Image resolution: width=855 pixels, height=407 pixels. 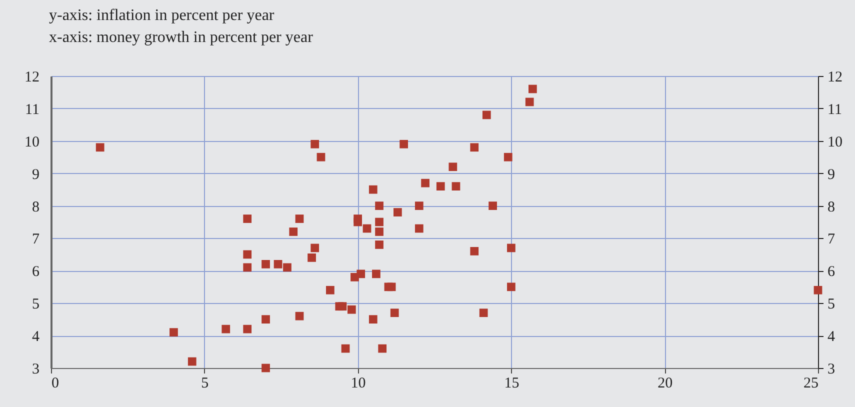 I want to click on y-tick-label: 11, so click(x=32, y=110).